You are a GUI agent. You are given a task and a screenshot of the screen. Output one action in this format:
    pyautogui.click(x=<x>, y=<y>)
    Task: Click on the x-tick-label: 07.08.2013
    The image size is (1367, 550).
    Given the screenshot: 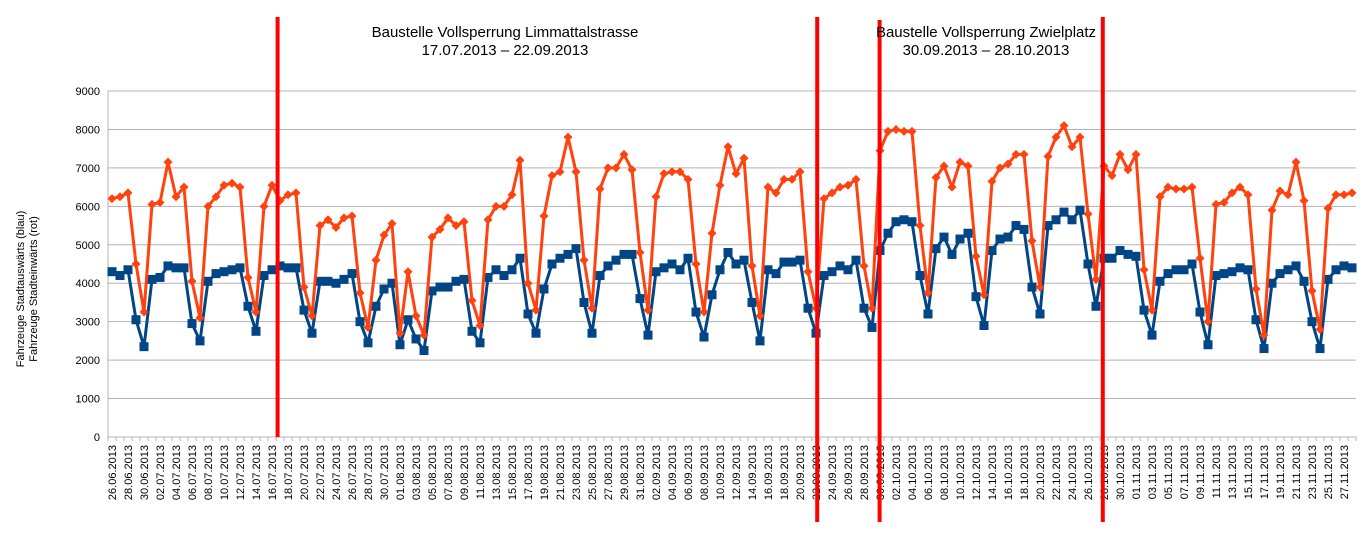 What is the action you would take?
    pyautogui.click(x=449, y=472)
    